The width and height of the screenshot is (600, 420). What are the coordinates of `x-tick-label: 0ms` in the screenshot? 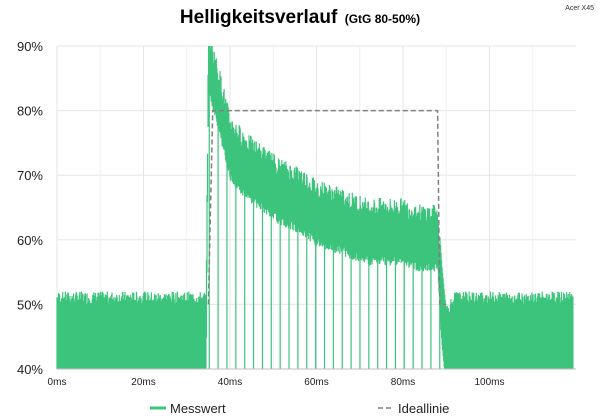 It's located at (57, 382).